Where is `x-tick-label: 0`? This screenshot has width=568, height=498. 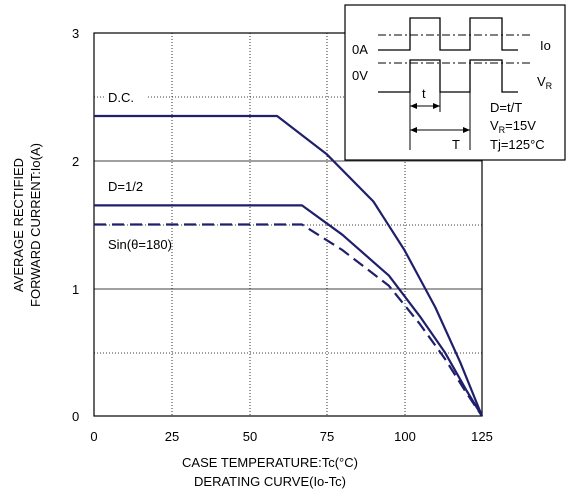
x-tick-label: 0 is located at coordinates (93, 436).